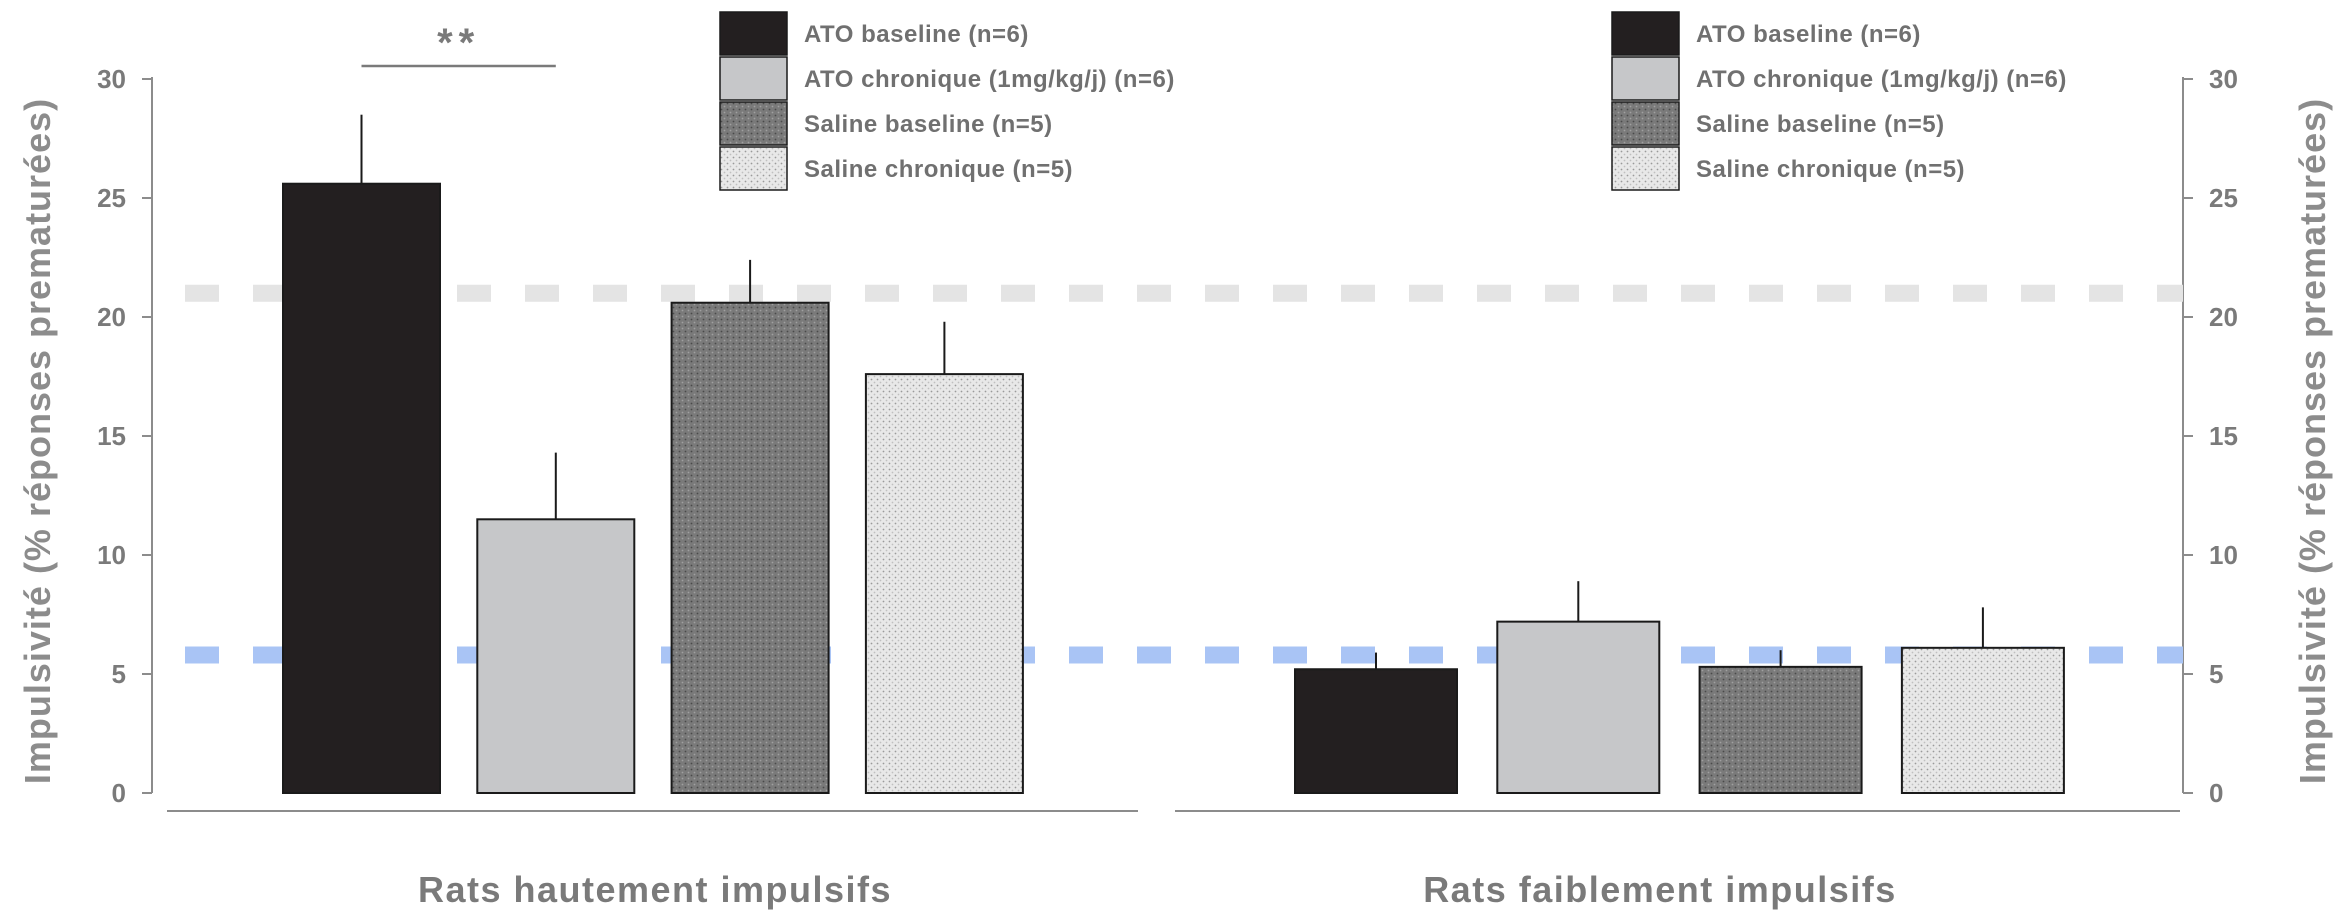 This screenshot has height=911, width=2352. I want to click on y-tick-label-left: 25, so click(111, 198).